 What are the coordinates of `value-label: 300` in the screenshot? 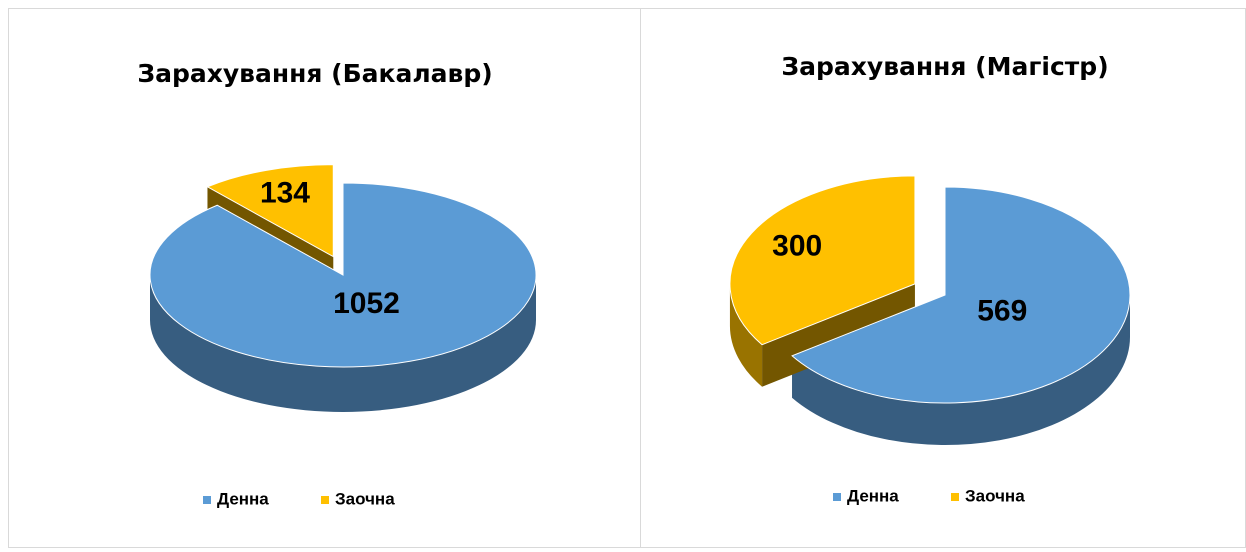 It's located at (797, 245).